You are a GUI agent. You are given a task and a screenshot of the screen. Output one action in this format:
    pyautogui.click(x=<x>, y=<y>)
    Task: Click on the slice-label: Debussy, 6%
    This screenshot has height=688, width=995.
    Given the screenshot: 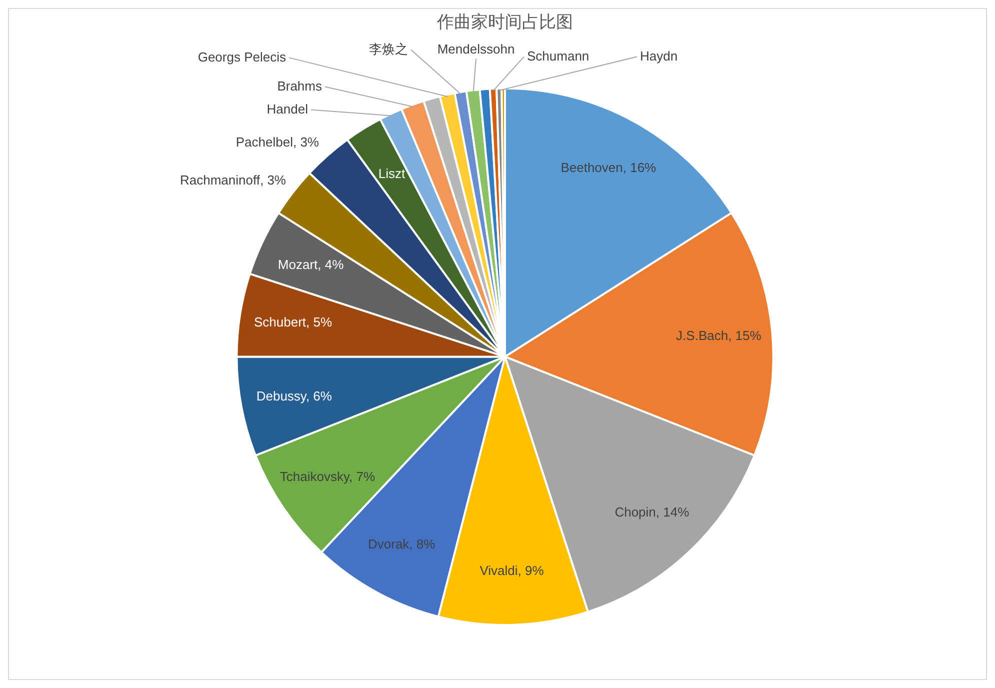 What is the action you would take?
    pyautogui.click(x=294, y=396)
    